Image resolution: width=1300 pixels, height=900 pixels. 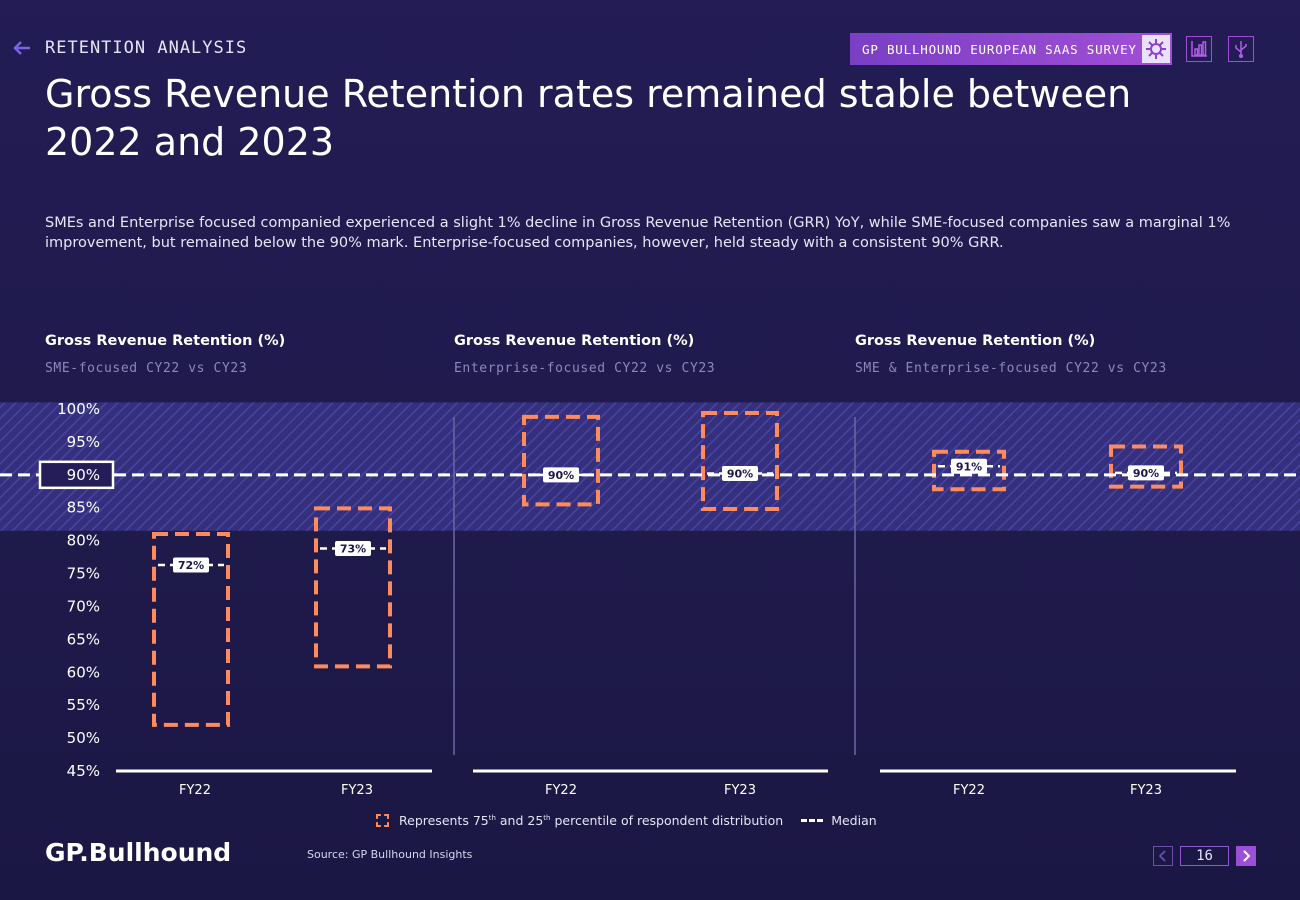 I want to click on brand-logo: GP.Bullhound, so click(x=138, y=852).